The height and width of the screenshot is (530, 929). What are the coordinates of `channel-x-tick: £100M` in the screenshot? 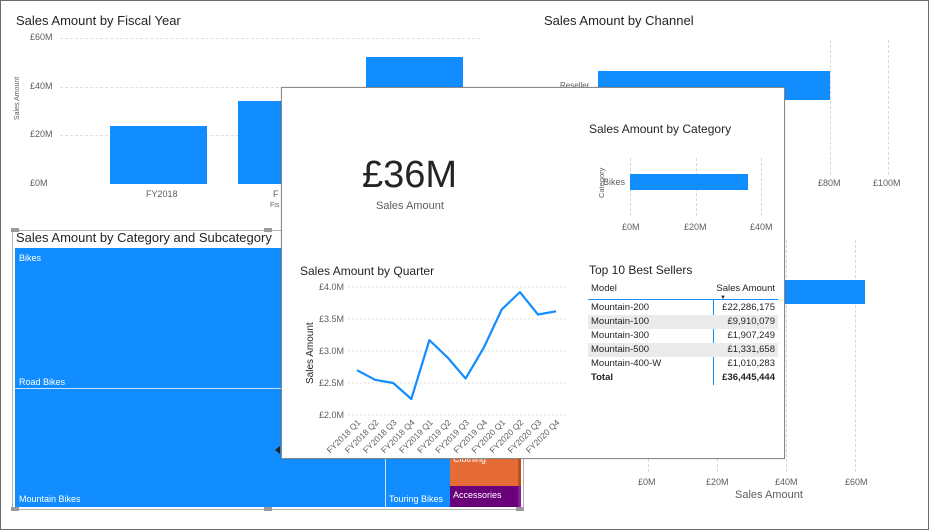 It's located at (887, 183).